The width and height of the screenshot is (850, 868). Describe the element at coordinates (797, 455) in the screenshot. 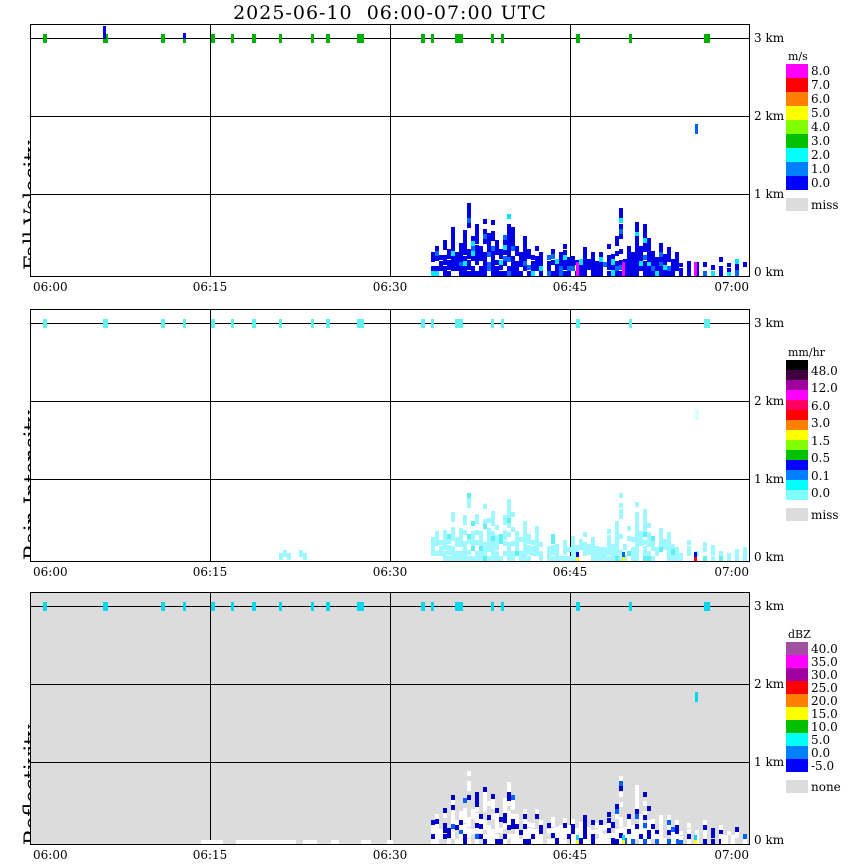

I see `colorbar-swatch` at that location.